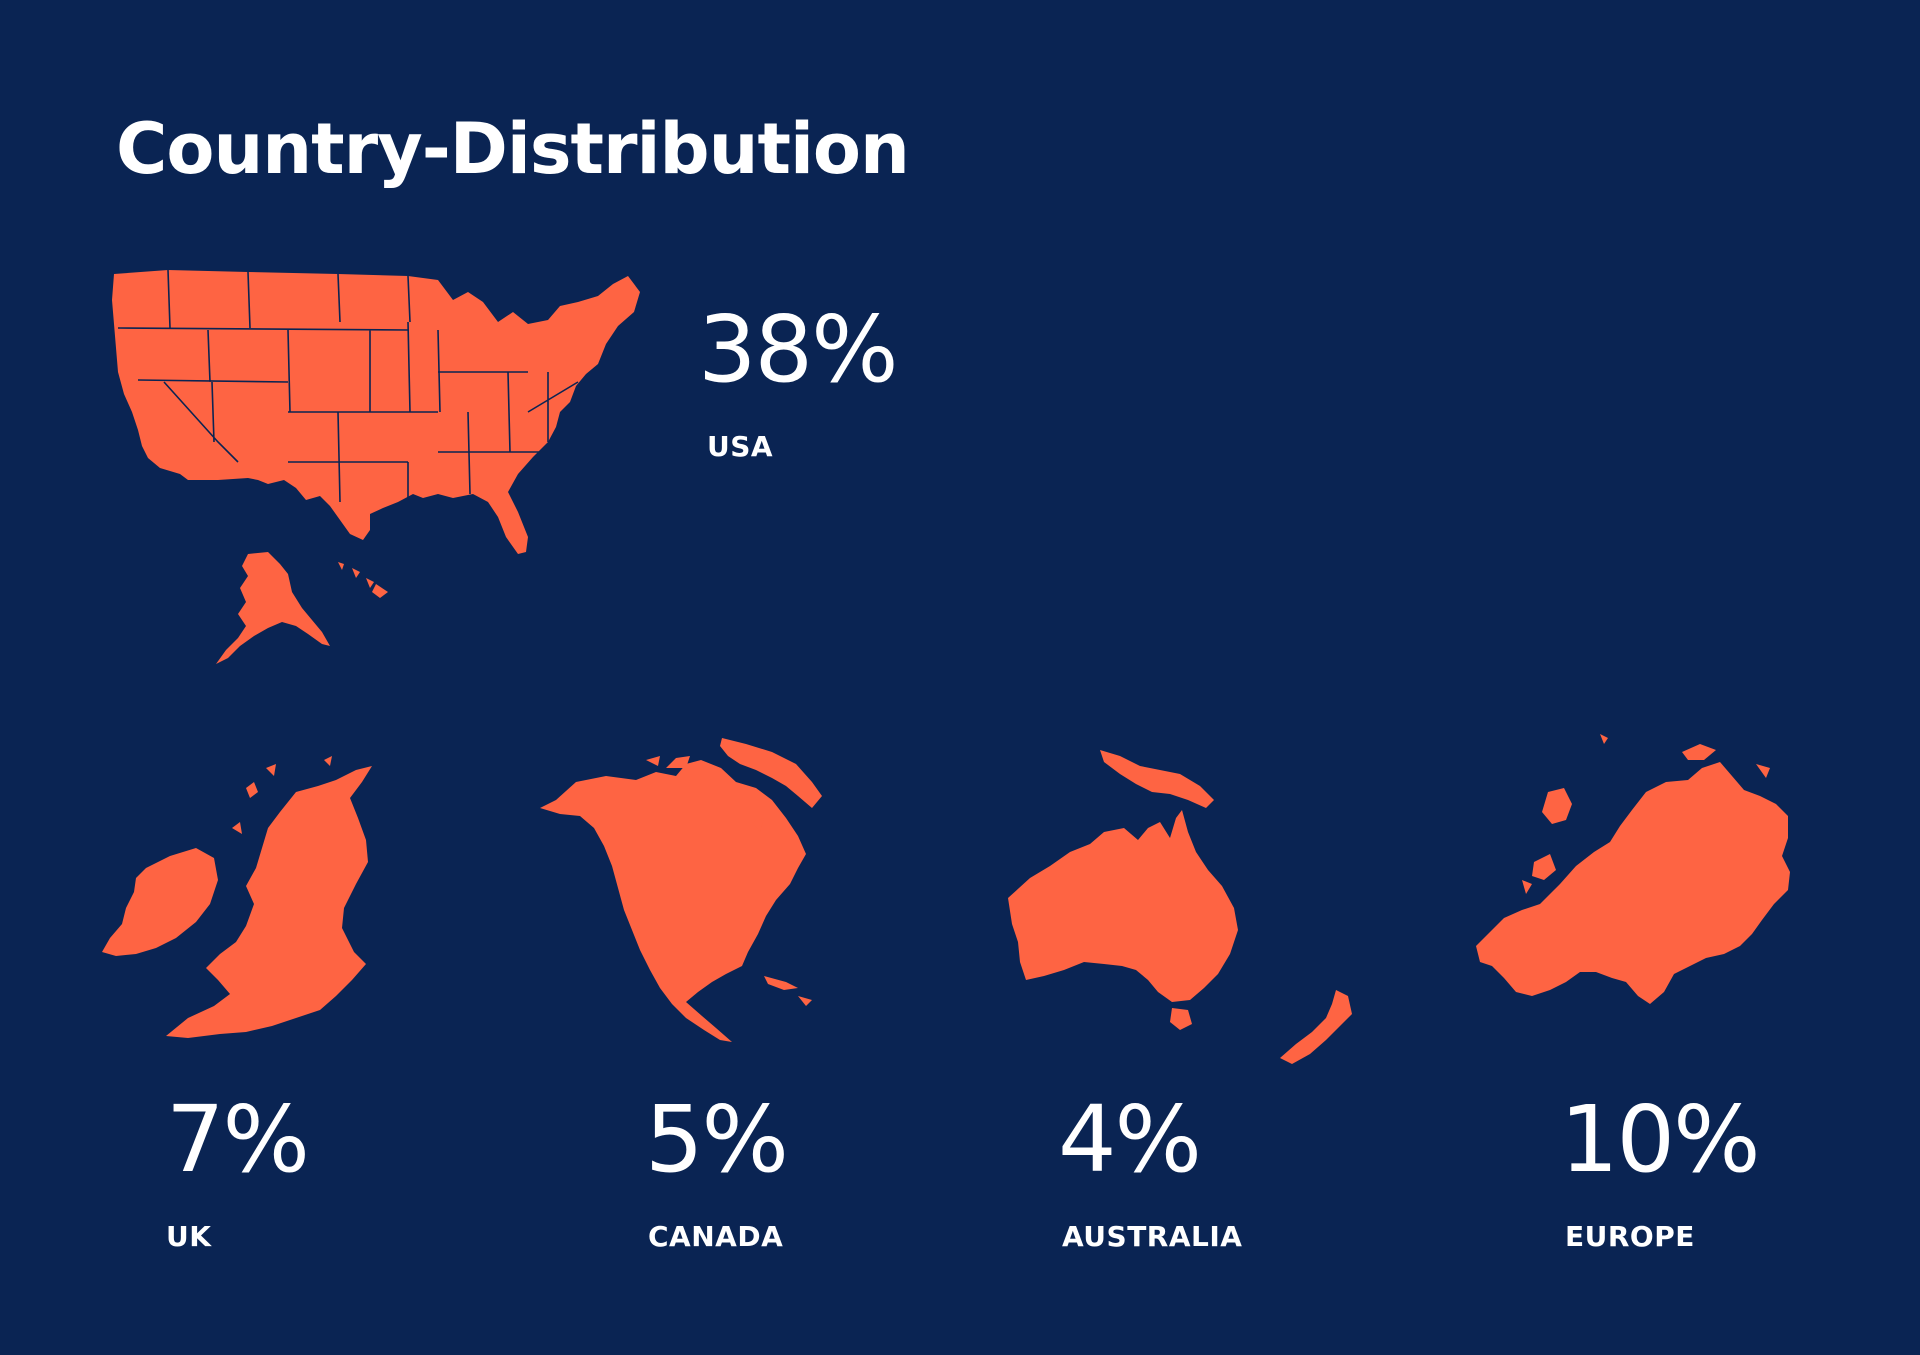 The width and height of the screenshot is (1920, 1355). I want to click on australia-label: AUSTRALIA, so click(1152, 1236).